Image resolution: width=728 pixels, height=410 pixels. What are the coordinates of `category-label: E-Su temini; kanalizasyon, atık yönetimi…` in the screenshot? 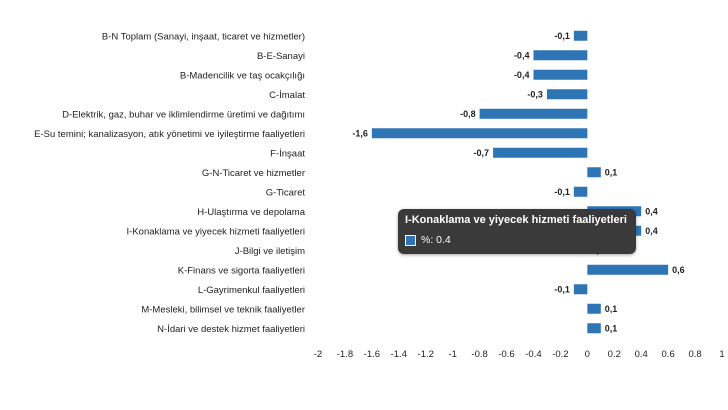 It's located at (169, 134).